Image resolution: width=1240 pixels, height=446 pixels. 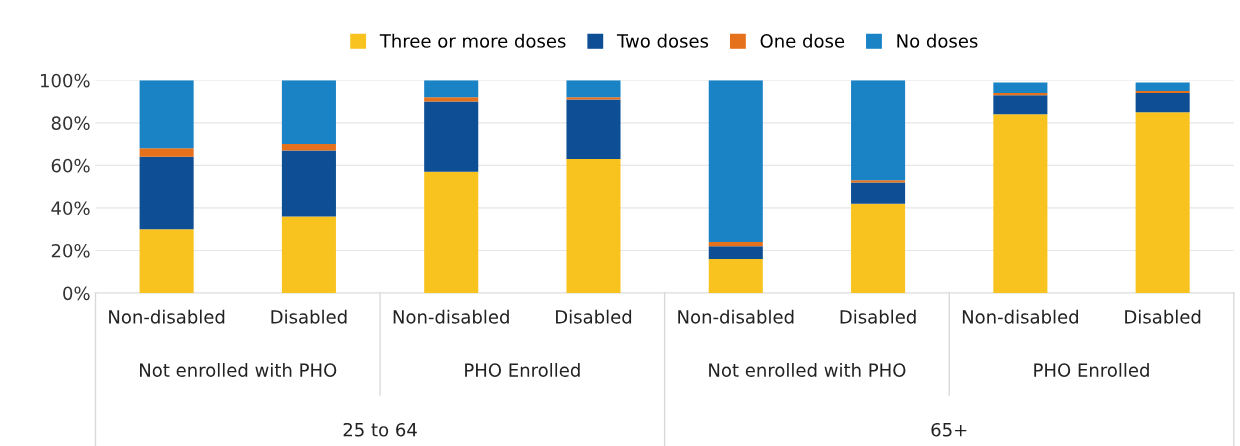 What do you see at coordinates (380, 429) in the screenshot?
I see `text: 25 to 64` at bounding box center [380, 429].